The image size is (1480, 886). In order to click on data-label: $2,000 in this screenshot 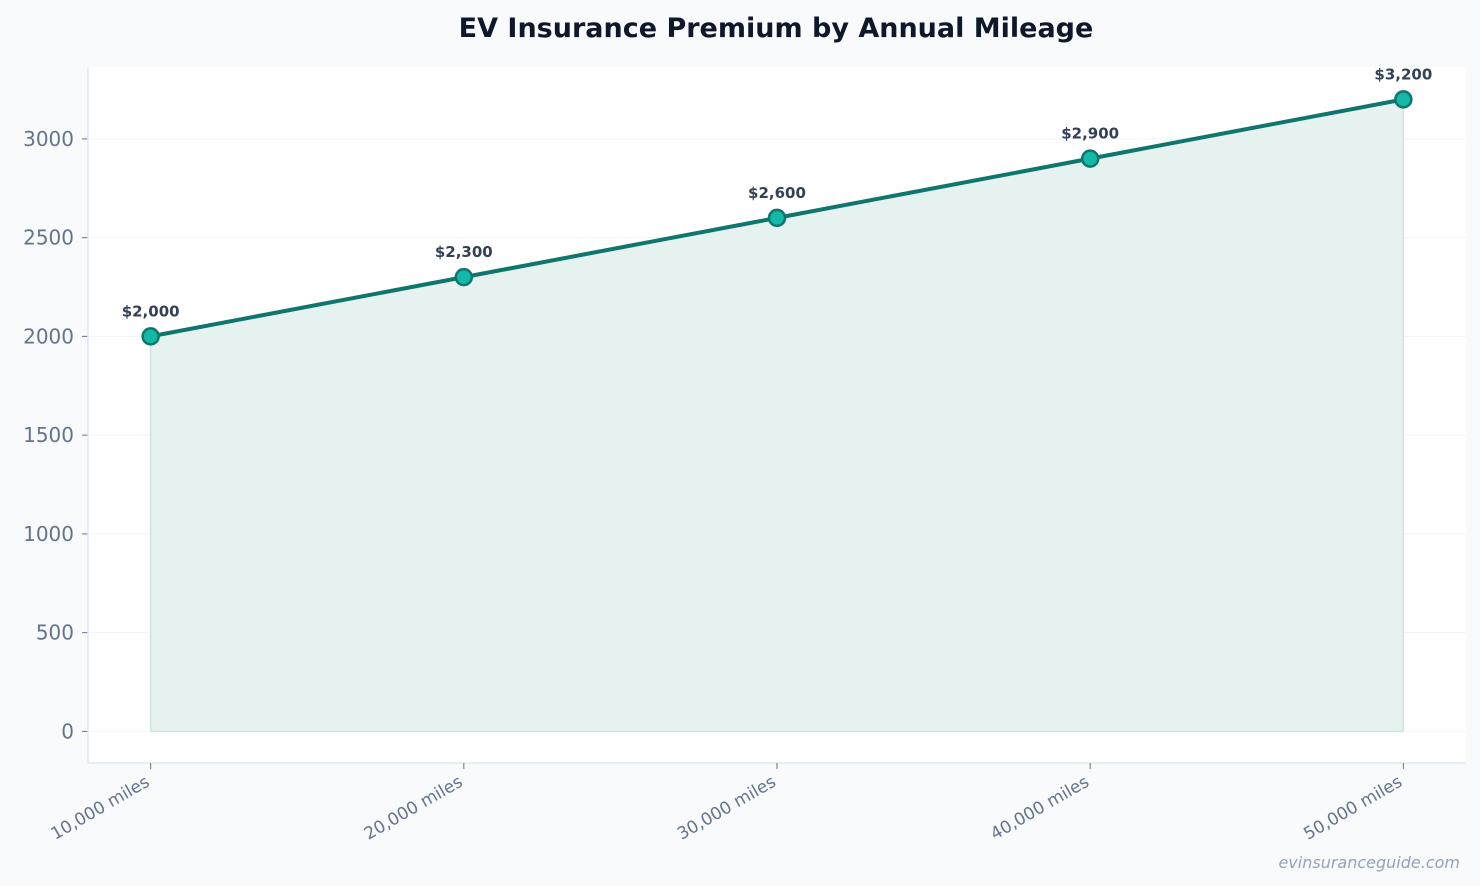, I will do `click(151, 311)`.